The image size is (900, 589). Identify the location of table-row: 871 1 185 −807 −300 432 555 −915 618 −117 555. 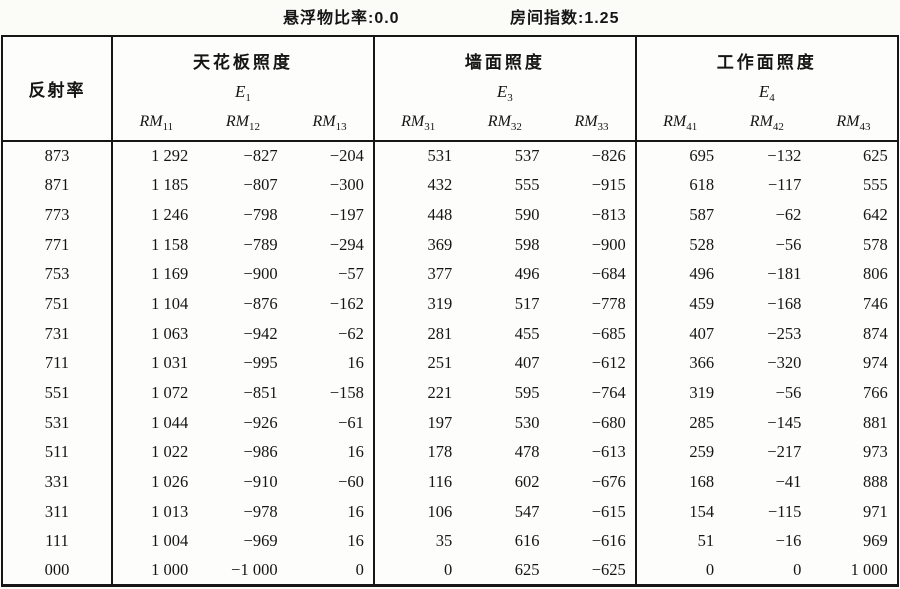
(450, 185).